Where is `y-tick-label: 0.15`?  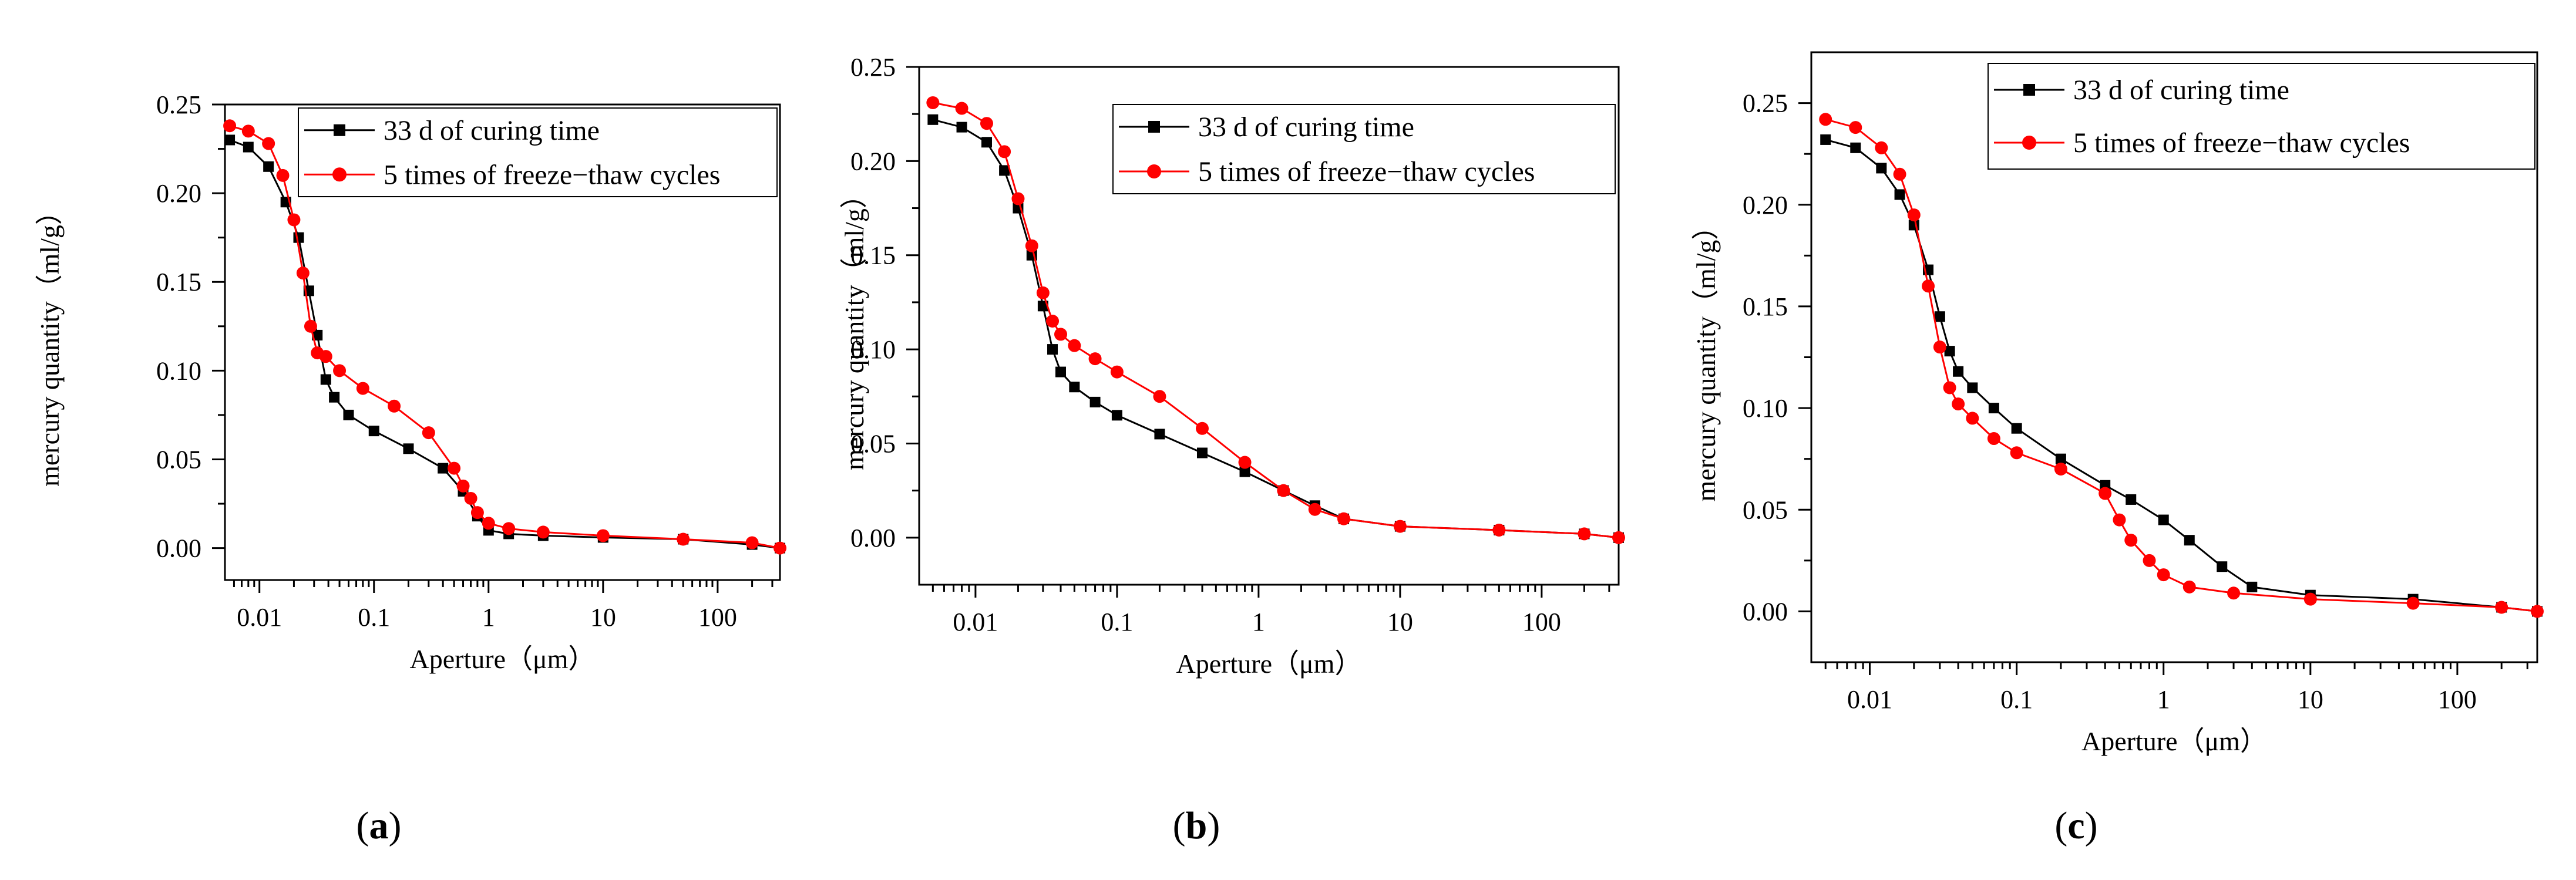 y-tick-label: 0.15 is located at coordinates (178, 282).